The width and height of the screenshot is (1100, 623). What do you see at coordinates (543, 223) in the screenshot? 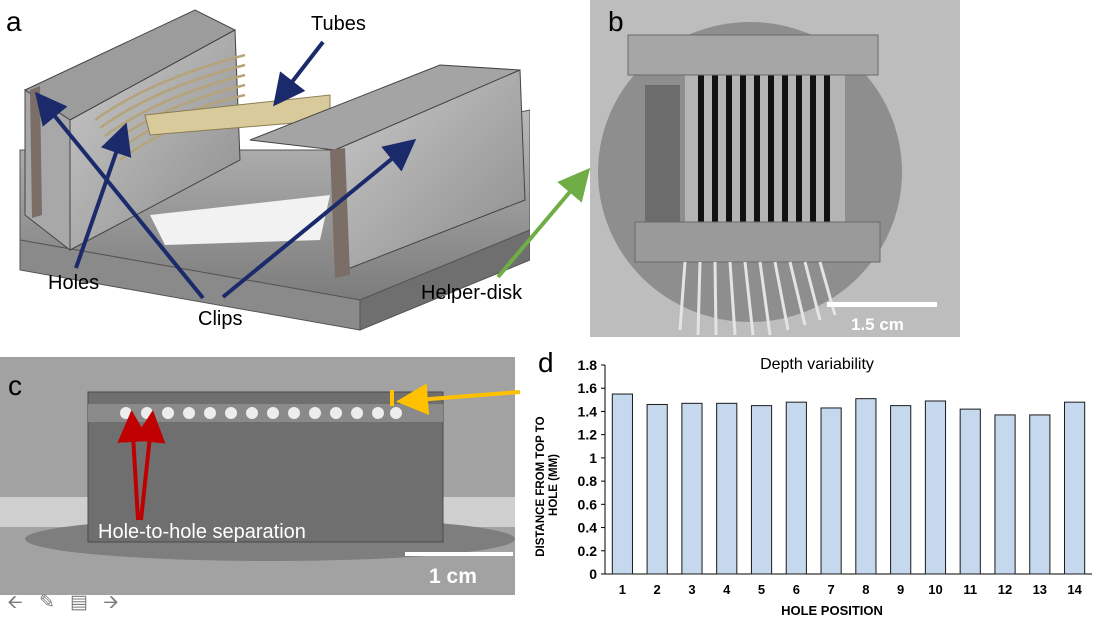
I see `helper-disk-arrow` at bounding box center [543, 223].